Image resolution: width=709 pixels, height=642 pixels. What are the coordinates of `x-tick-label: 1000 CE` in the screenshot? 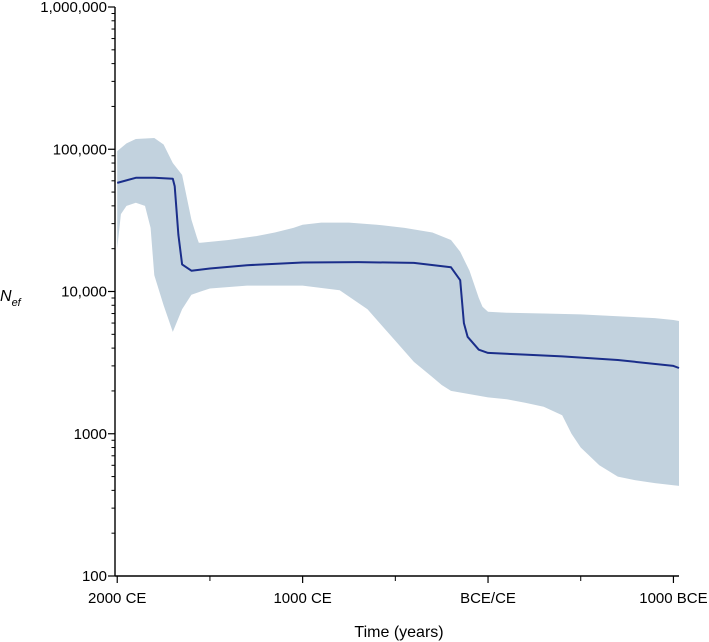 It's located at (302, 598).